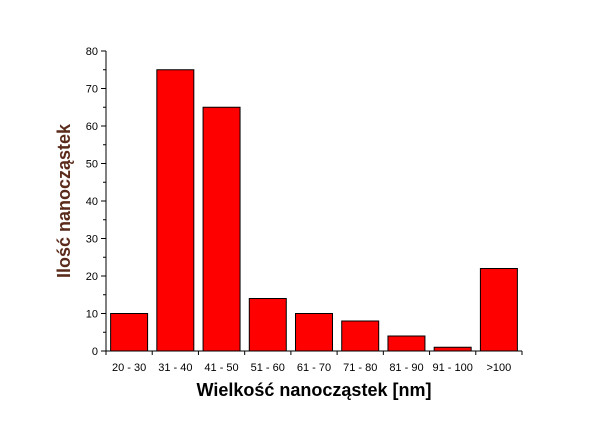  Describe the element at coordinates (92, 240) in the screenshot. I see `y-tick-label-3: 30` at that location.